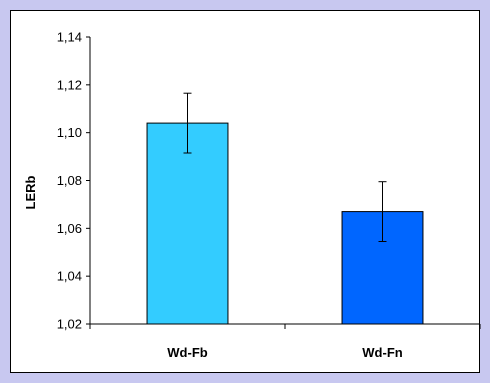 This screenshot has width=490, height=383. I want to click on y-axis-ticks: 1,02 1,04 1,06 1,08 1,10 1,12 1,14, so click(73, 181).